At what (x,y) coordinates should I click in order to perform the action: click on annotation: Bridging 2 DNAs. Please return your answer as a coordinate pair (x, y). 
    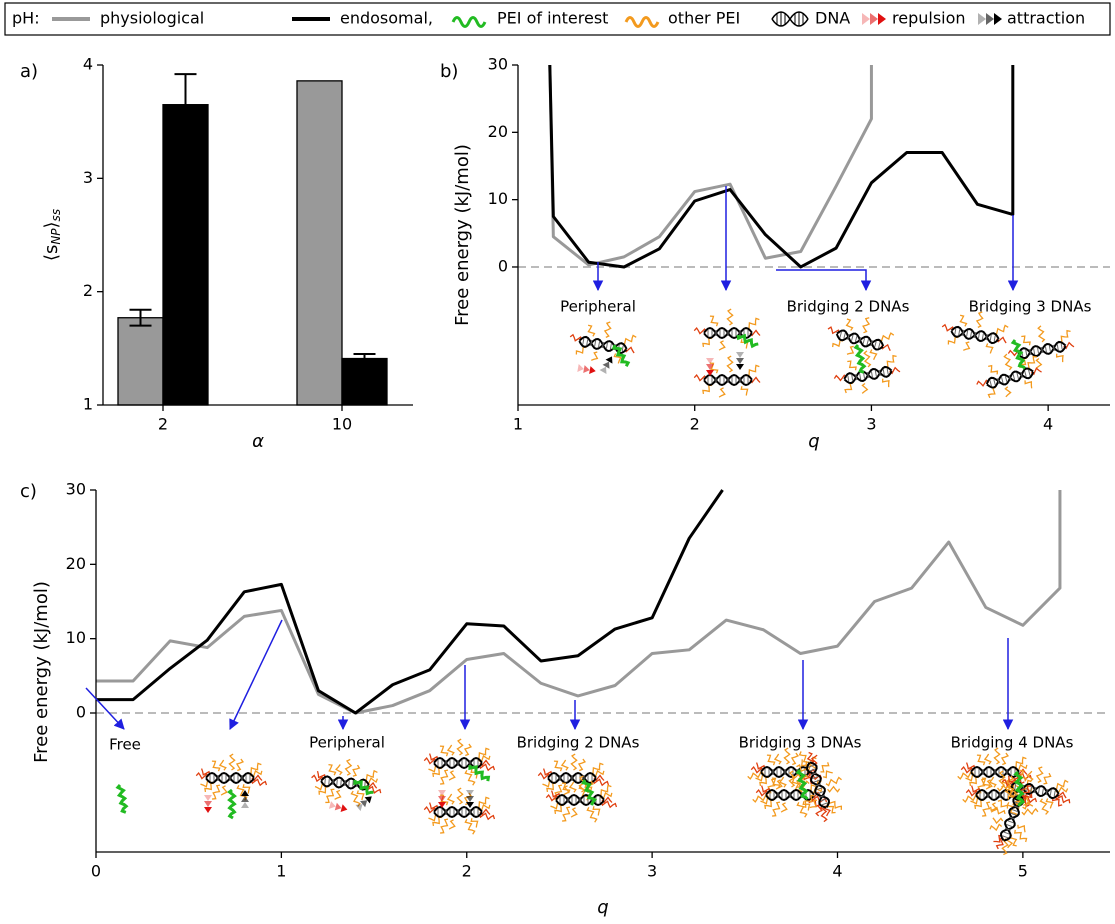
    Looking at the image, I should click on (578, 743).